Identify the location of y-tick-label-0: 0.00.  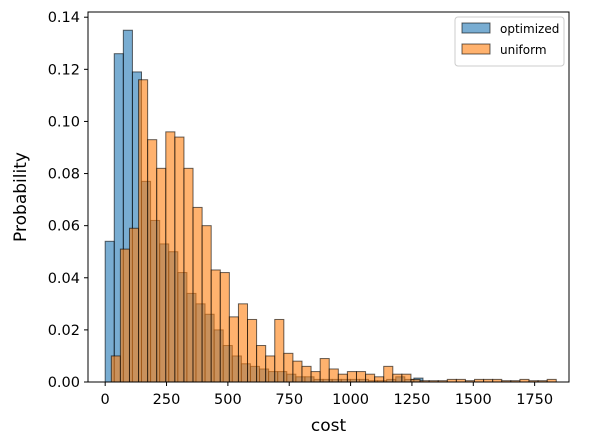
(64, 383).